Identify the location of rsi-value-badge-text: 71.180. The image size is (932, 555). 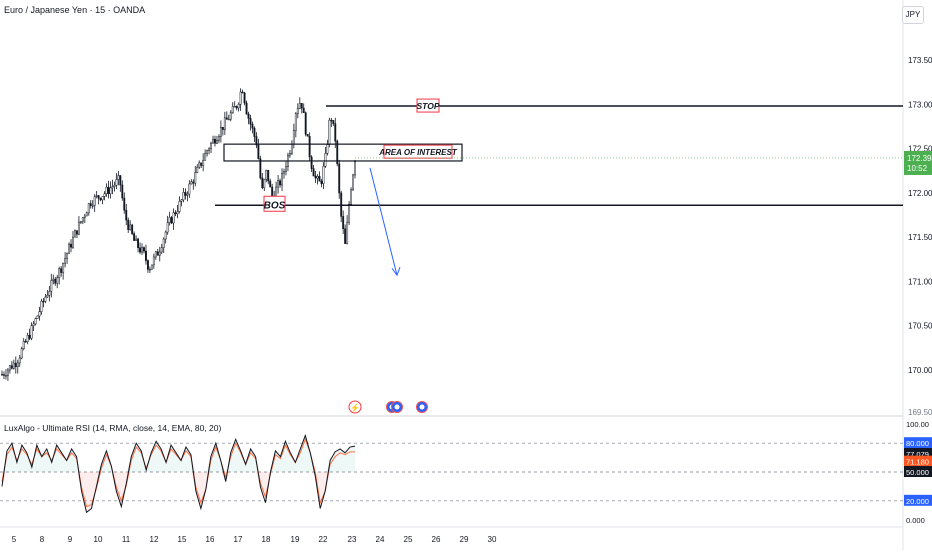
(917, 462).